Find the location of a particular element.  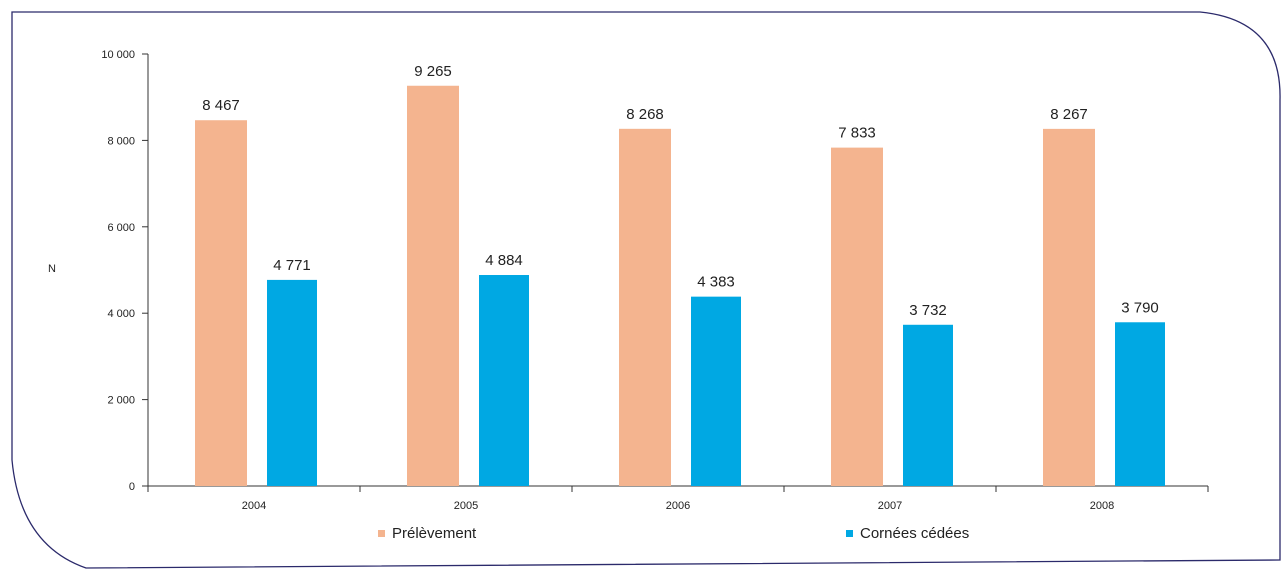

data-label: 3 732 is located at coordinates (928, 310).